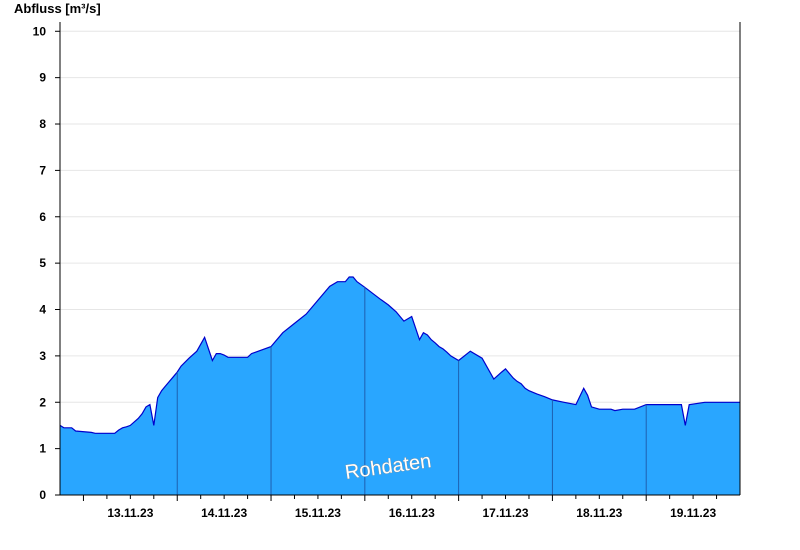  Describe the element at coordinates (412, 513) in the screenshot. I see `x-tick-label-16.11.23: 16.11.23` at that location.